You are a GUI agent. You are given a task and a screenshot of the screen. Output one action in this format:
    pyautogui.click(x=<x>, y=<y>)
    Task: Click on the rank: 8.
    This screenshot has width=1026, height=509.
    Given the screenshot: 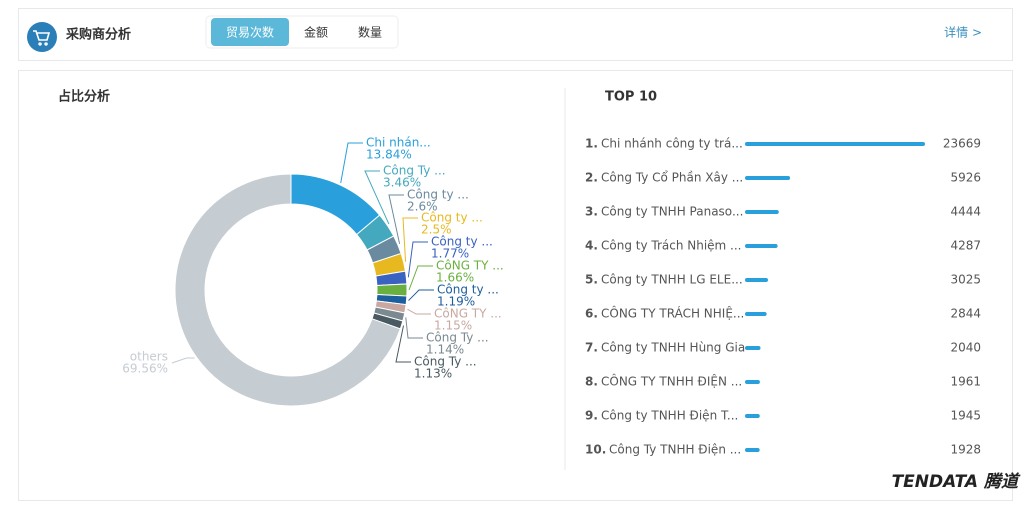 What is the action you would take?
    pyautogui.click(x=591, y=382)
    